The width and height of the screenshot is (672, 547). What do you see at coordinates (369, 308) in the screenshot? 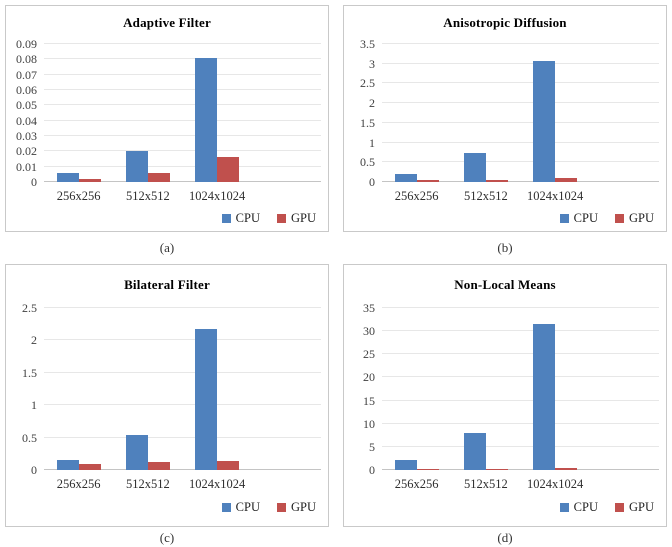
I see `y-axis-tick-label: 35` at bounding box center [369, 308].